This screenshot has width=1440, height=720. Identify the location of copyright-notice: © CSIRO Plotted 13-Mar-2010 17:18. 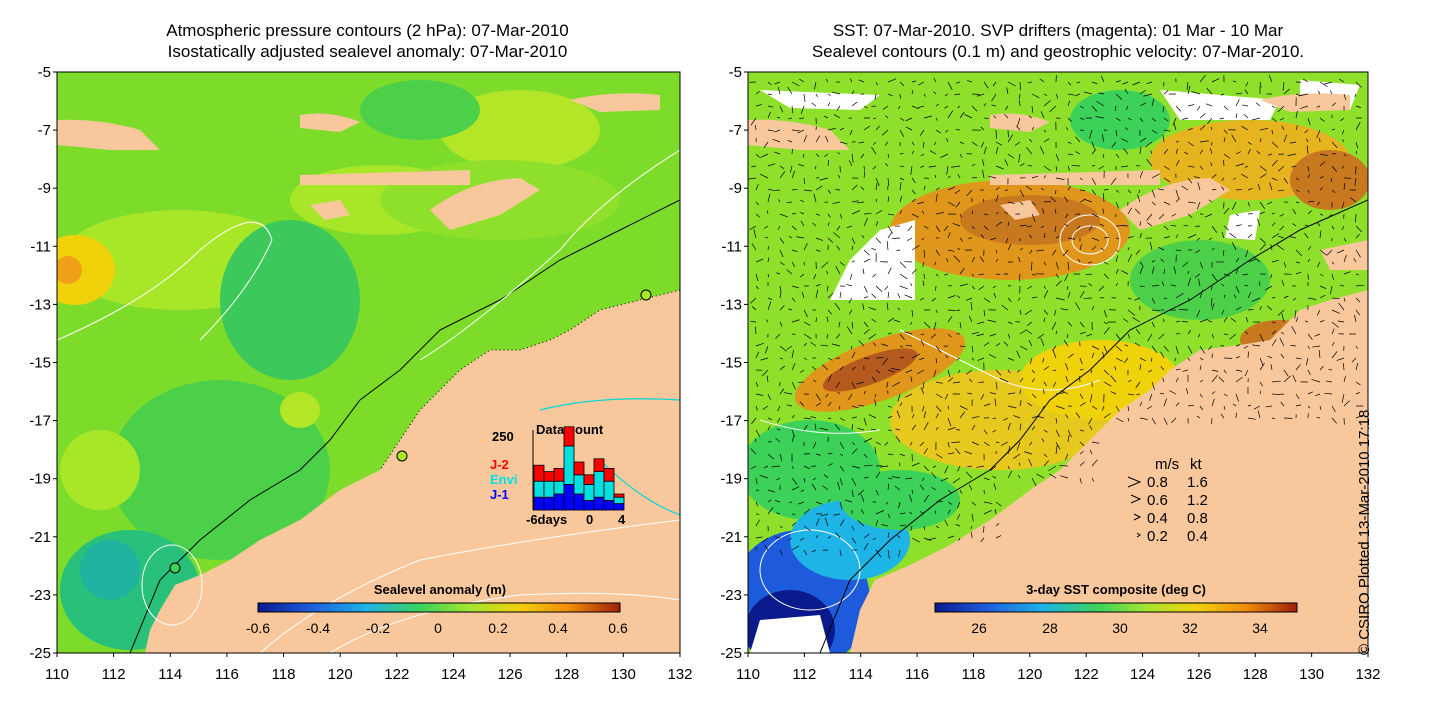
(1364, 532).